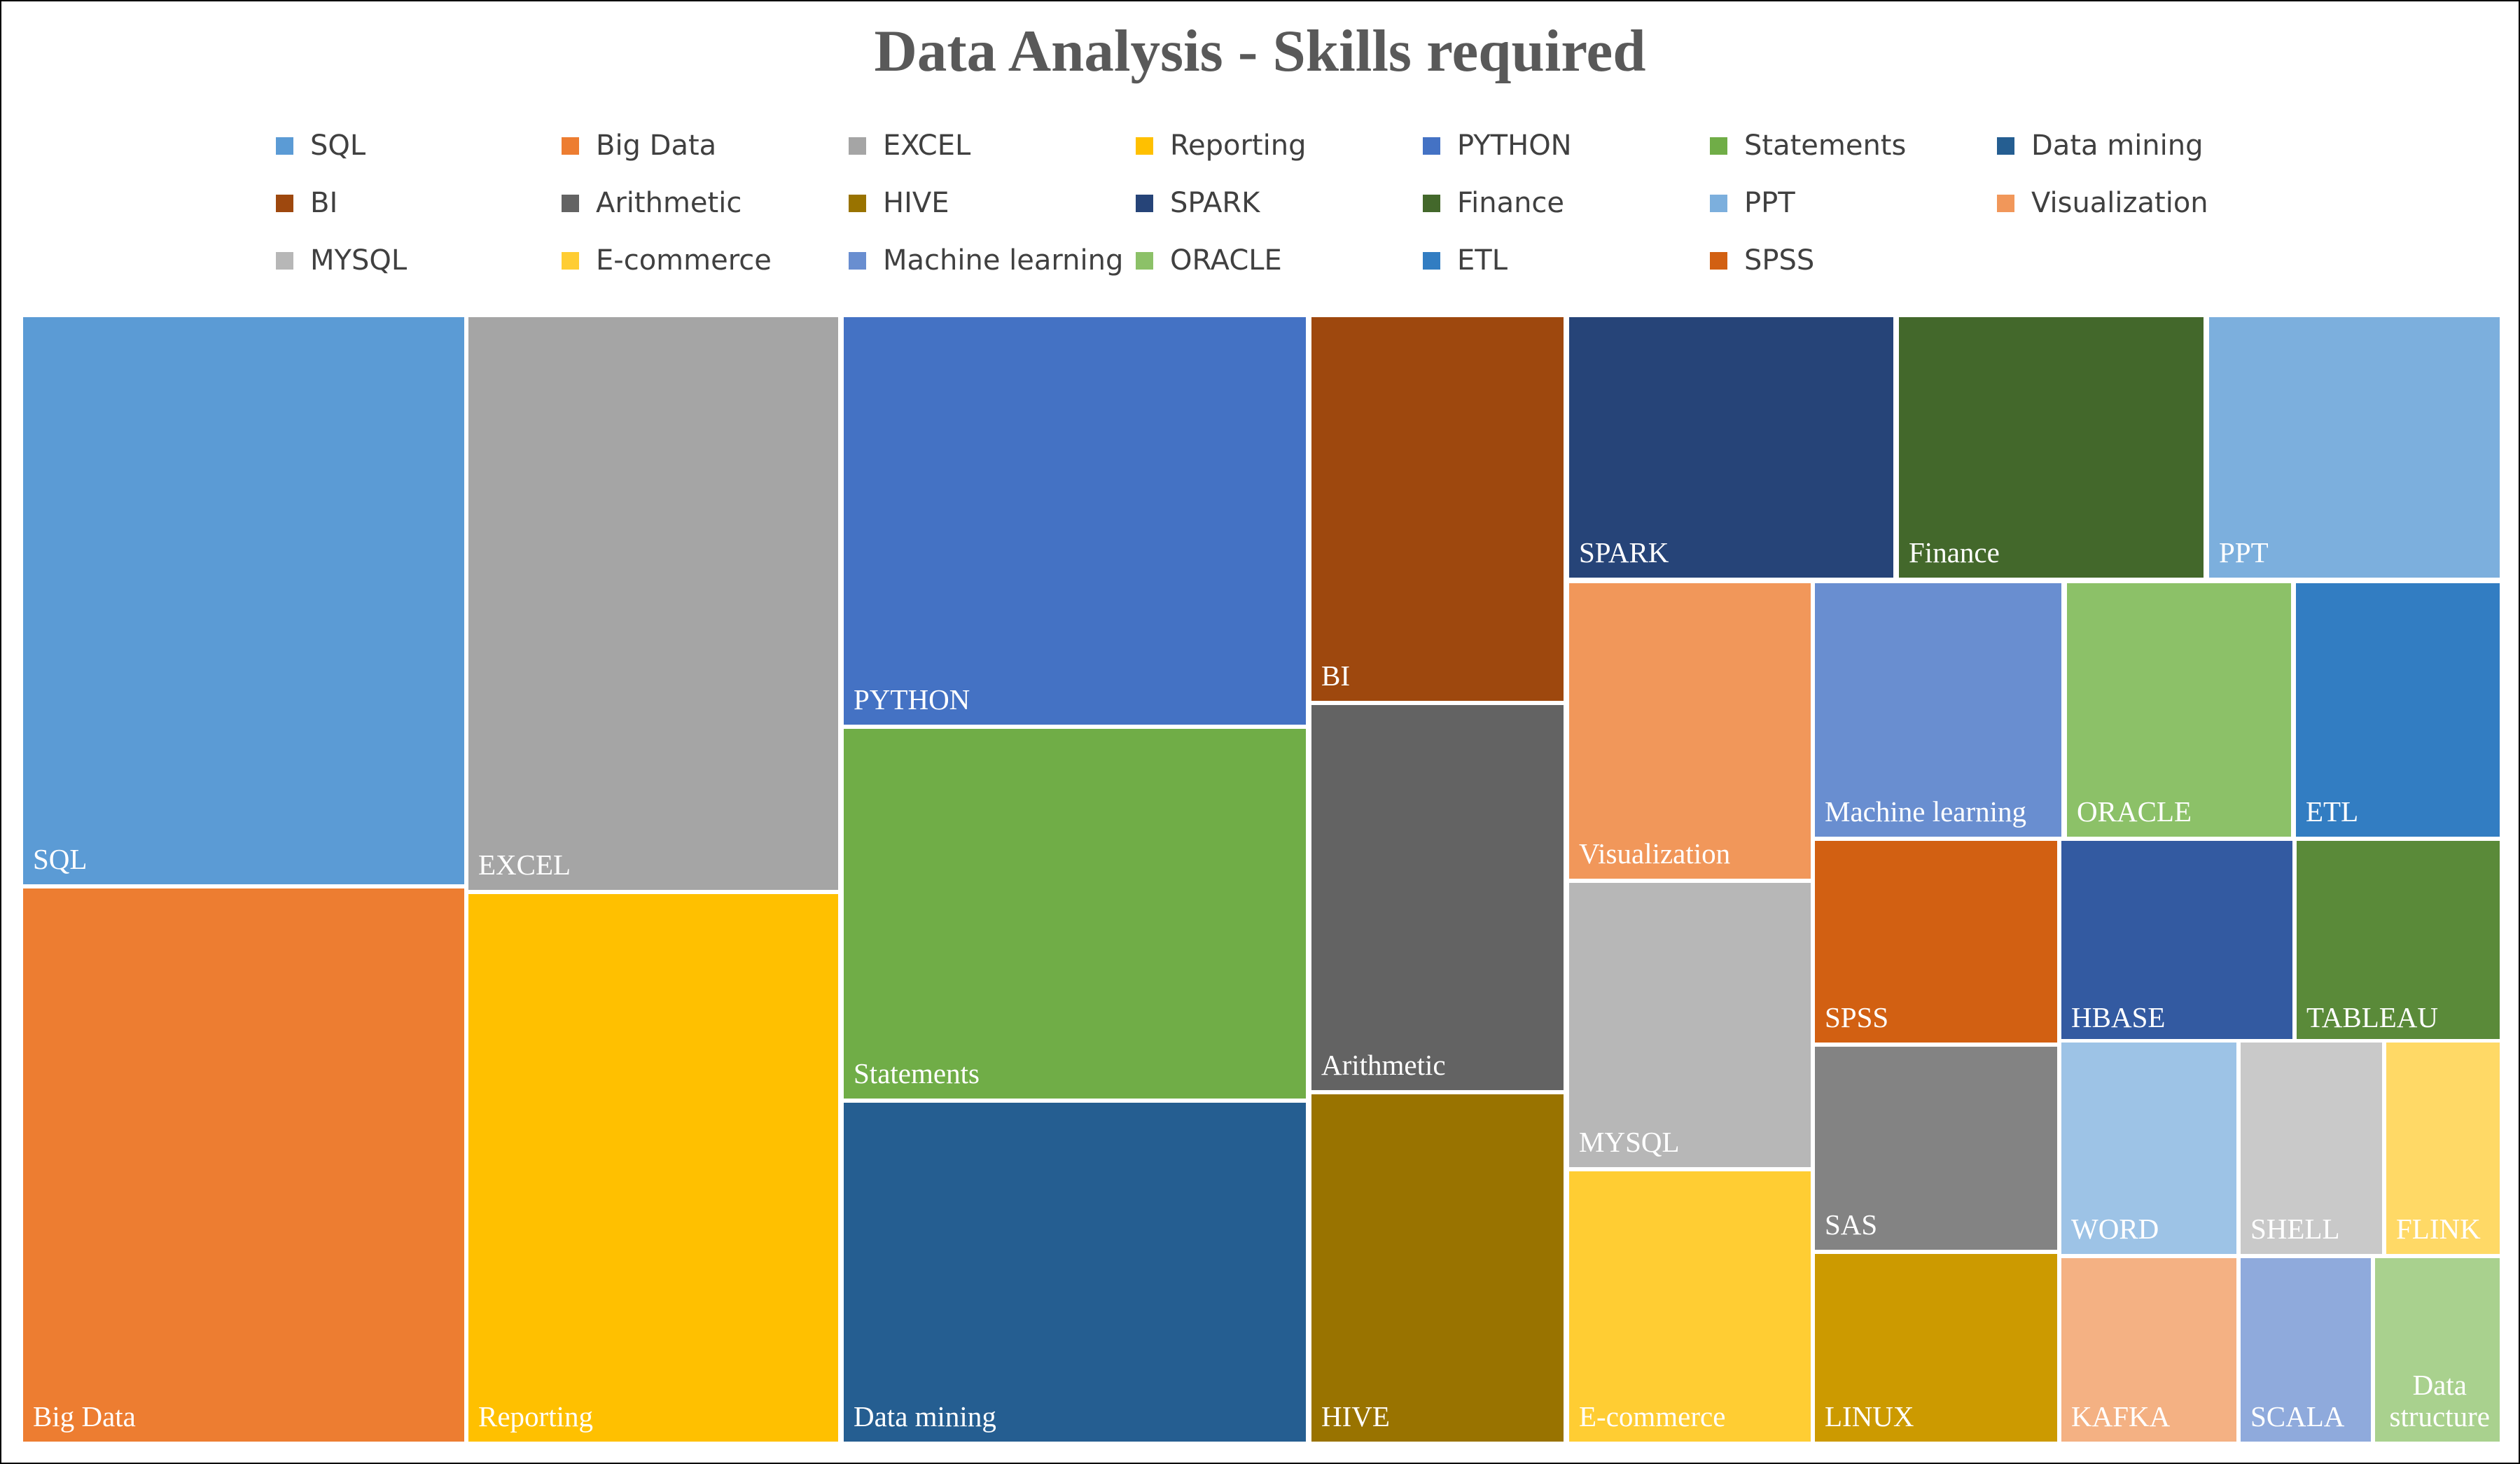 This screenshot has width=2520, height=1464. What do you see at coordinates (1954, 552) in the screenshot?
I see `treemap-tile-label: Finance` at bounding box center [1954, 552].